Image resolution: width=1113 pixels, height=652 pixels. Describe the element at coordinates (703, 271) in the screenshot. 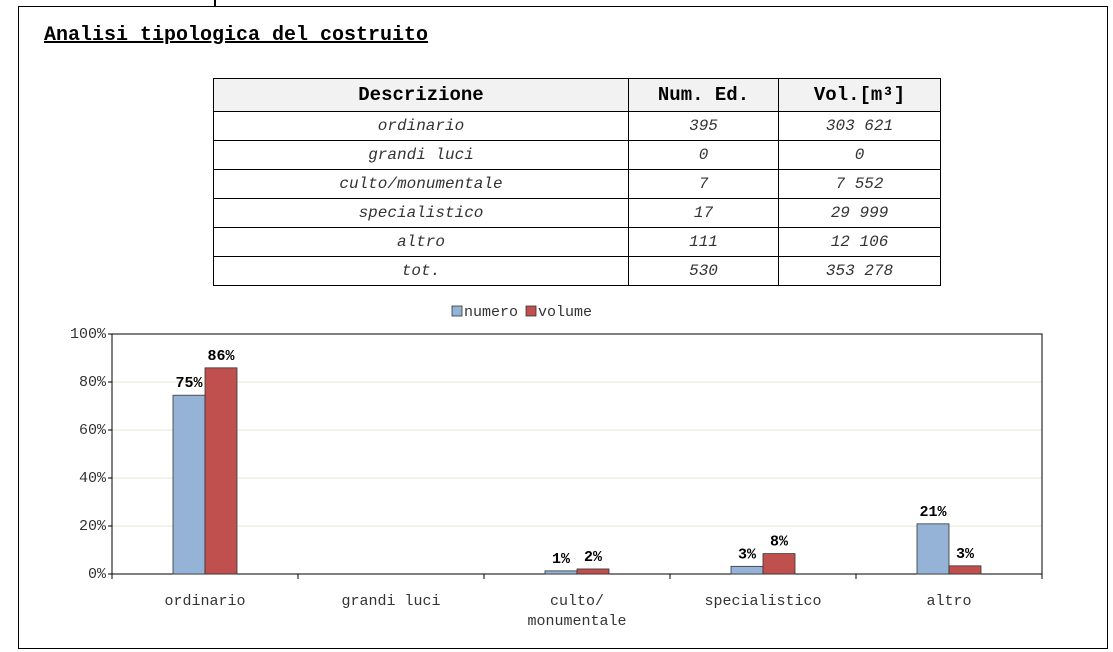

I see `table-cell: 530` at that location.